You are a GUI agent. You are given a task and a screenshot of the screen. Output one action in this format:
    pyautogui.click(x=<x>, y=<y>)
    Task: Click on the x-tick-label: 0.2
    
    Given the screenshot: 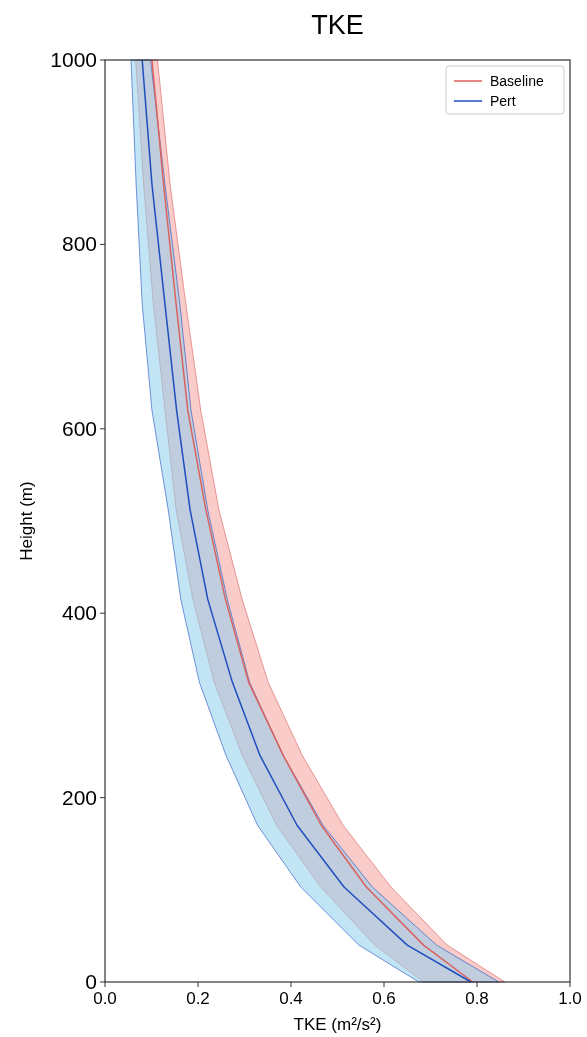 What is the action you would take?
    pyautogui.click(x=198, y=998)
    